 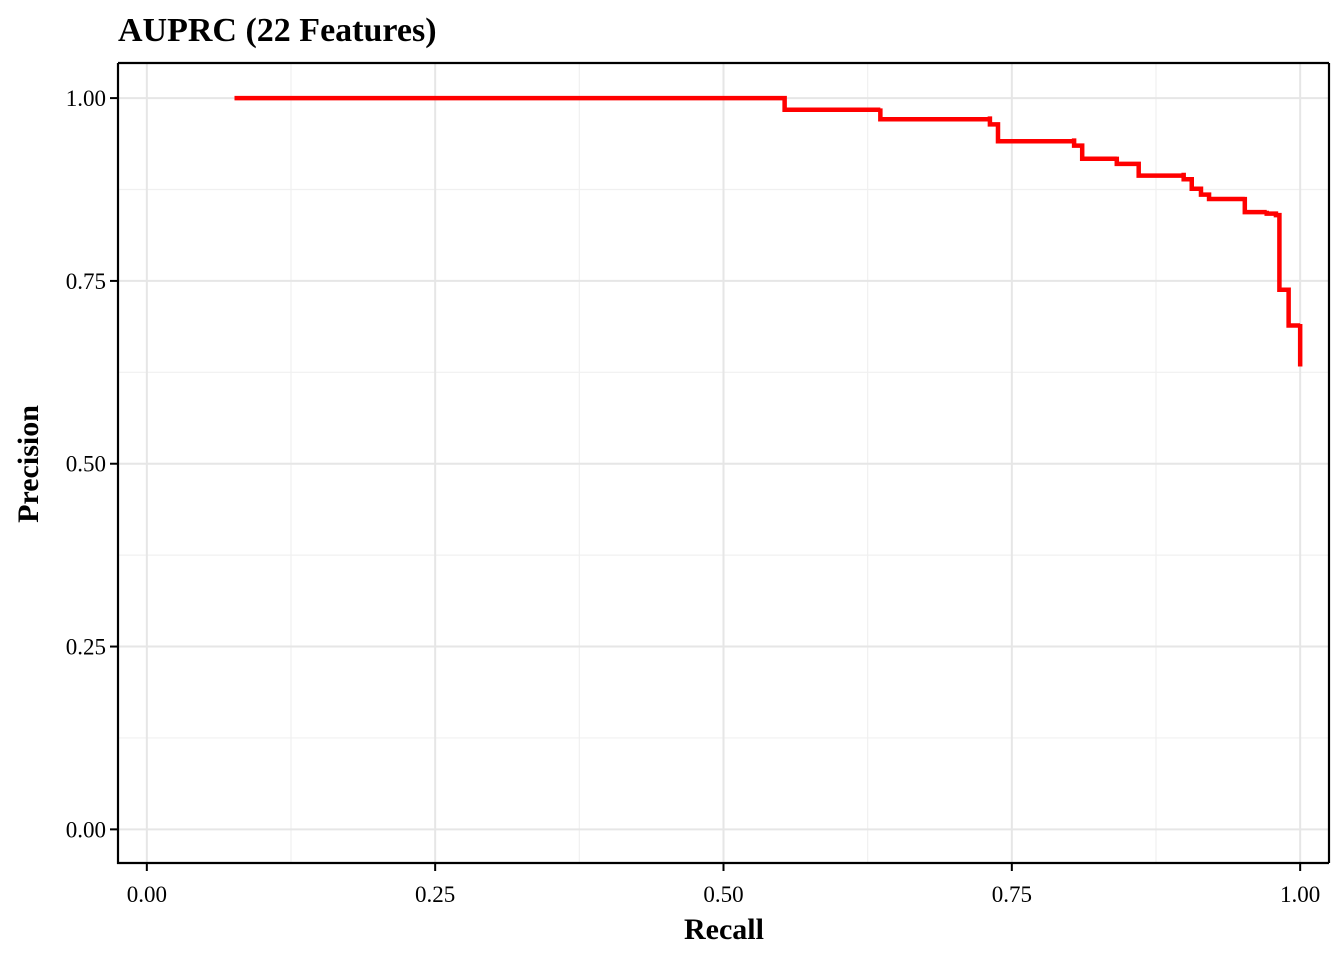 I want to click on y-tick-label: 0.75, so click(x=86, y=281).